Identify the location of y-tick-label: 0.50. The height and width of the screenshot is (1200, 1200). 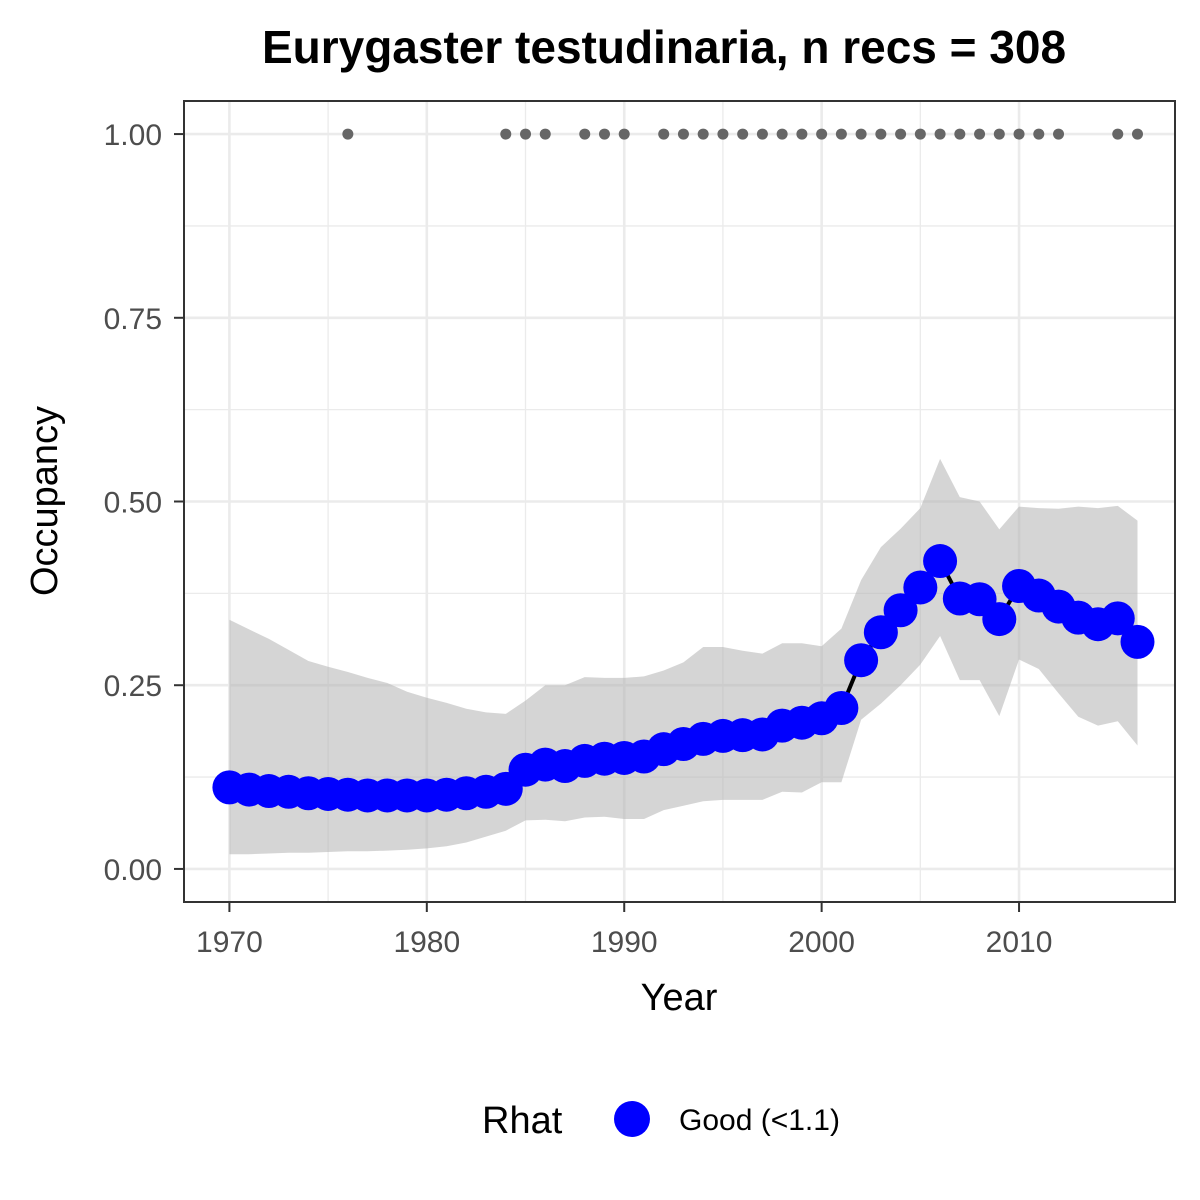
(133, 503).